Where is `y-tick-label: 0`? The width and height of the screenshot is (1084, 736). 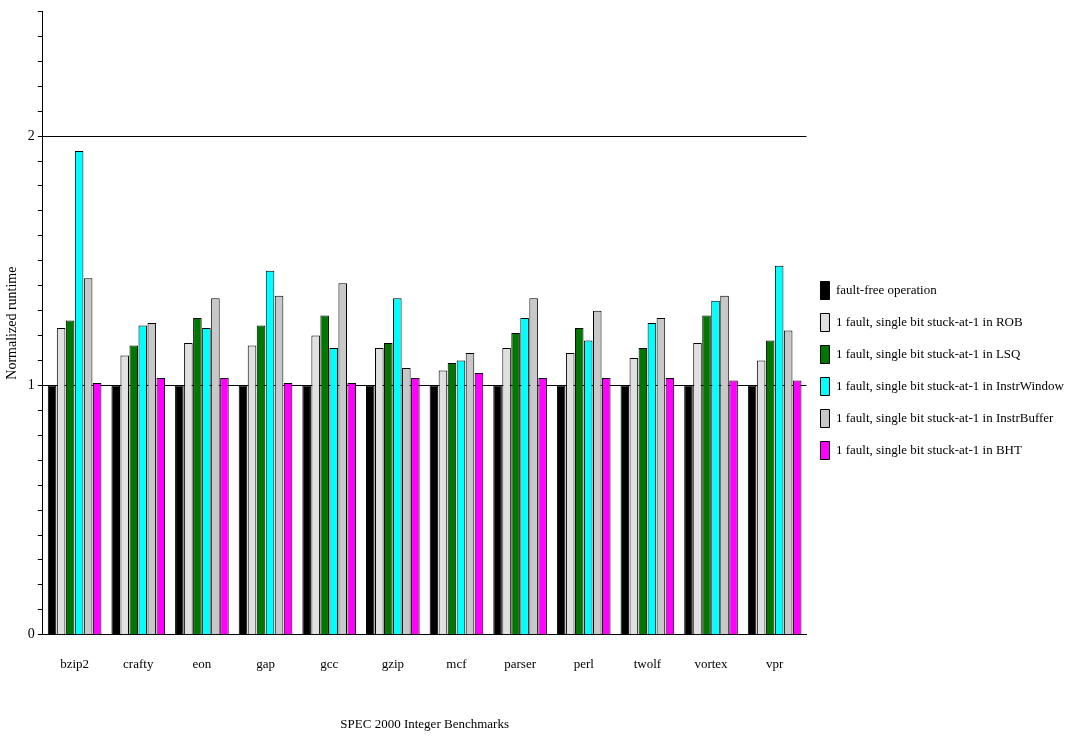 y-tick-label: 0 is located at coordinates (31, 634).